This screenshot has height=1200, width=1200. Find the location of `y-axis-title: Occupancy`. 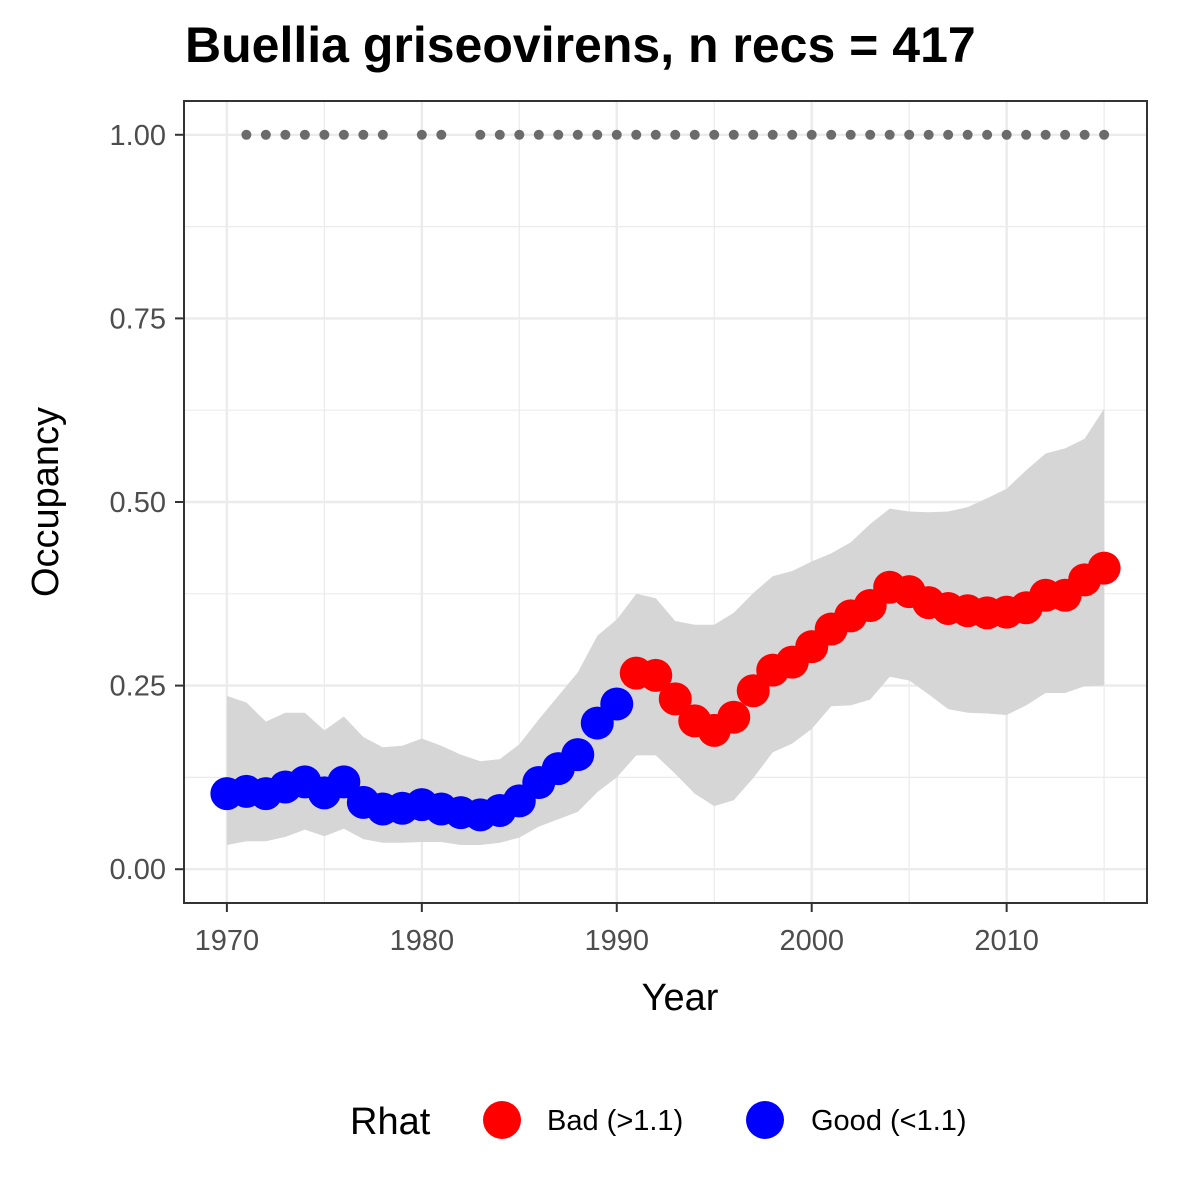

y-axis-title: Occupancy is located at coordinates (46, 502).